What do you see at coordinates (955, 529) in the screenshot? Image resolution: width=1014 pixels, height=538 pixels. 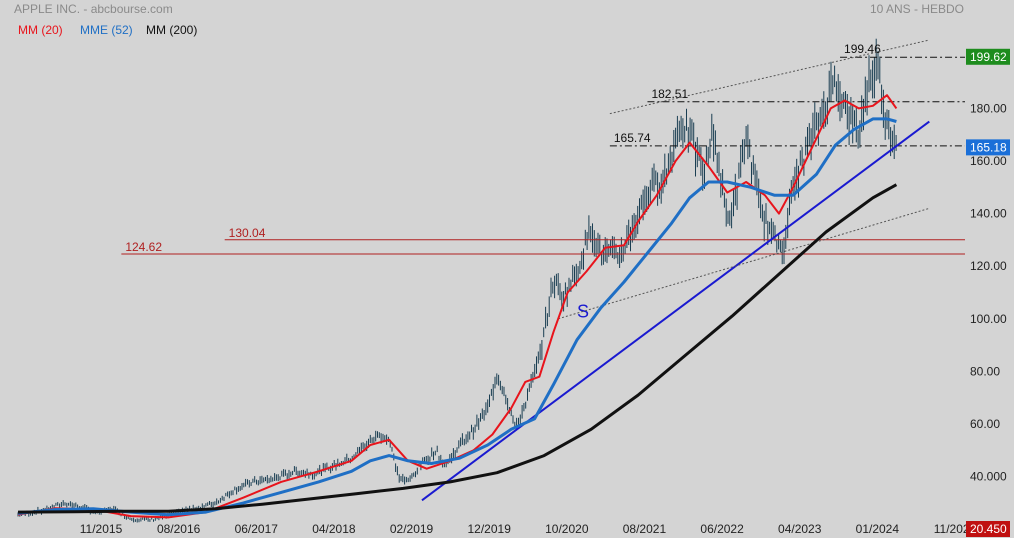 I see `x-tick-label-11: 11/2024` at bounding box center [955, 529].